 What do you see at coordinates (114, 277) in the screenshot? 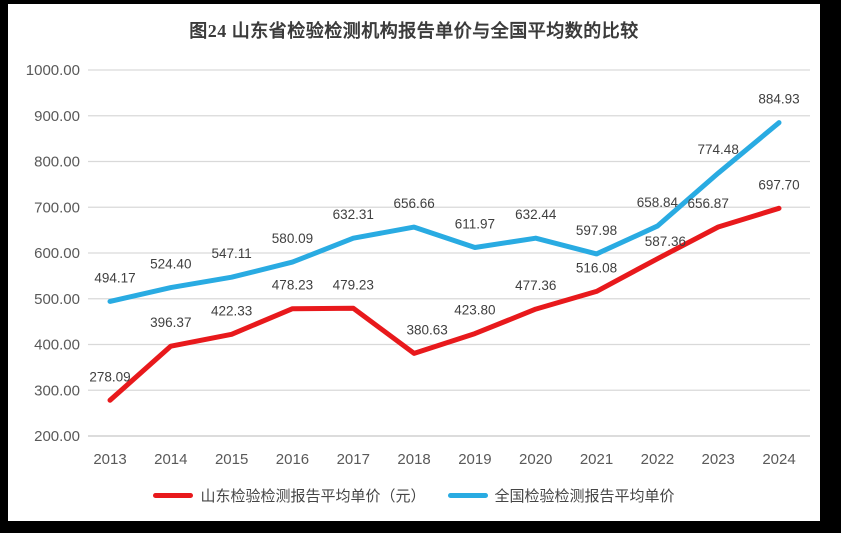
I see `data-label: 494.17` at bounding box center [114, 277].